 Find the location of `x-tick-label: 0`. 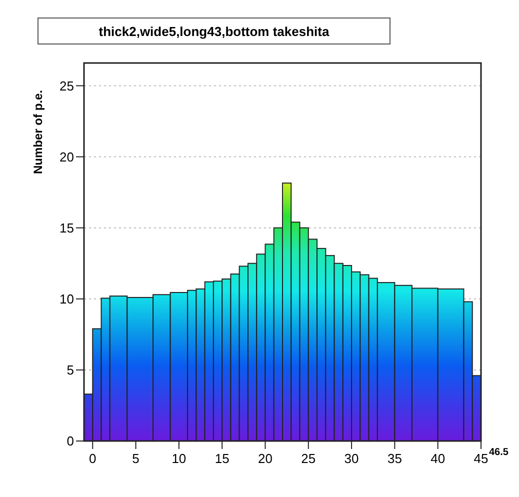

x-tick-label: 0 is located at coordinates (92, 458).